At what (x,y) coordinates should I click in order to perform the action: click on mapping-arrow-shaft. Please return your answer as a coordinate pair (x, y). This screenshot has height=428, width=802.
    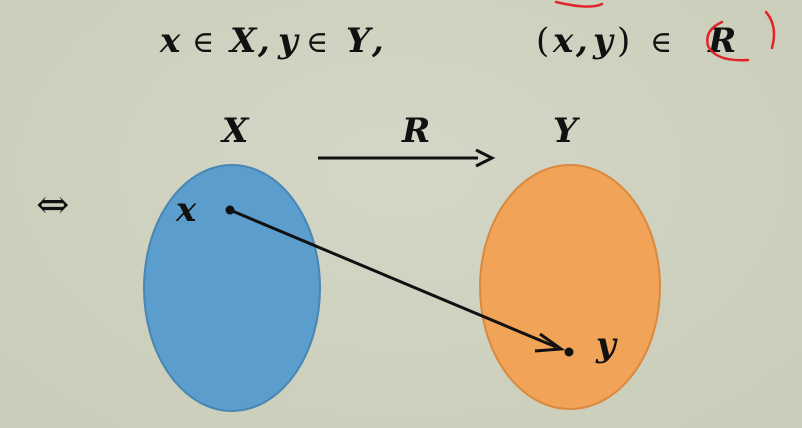
    Looking at the image, I should click on (393, 278).